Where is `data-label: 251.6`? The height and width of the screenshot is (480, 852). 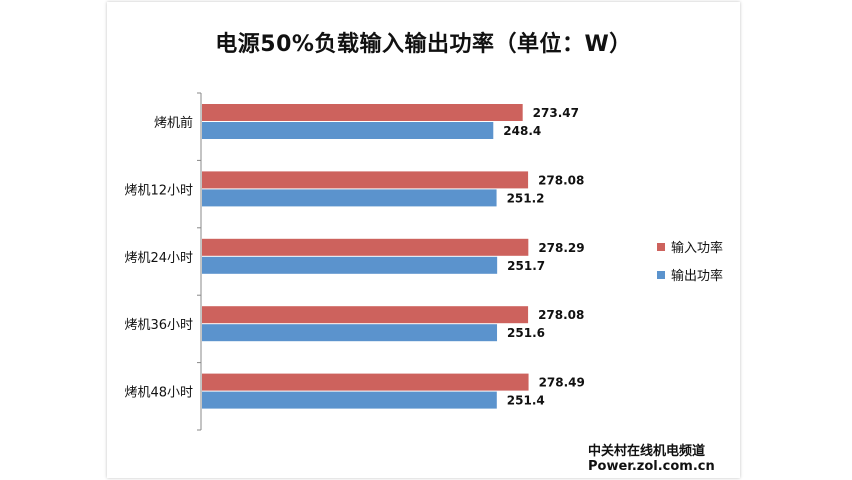 data-label: 251.6 is located at coordinates (526, 333).